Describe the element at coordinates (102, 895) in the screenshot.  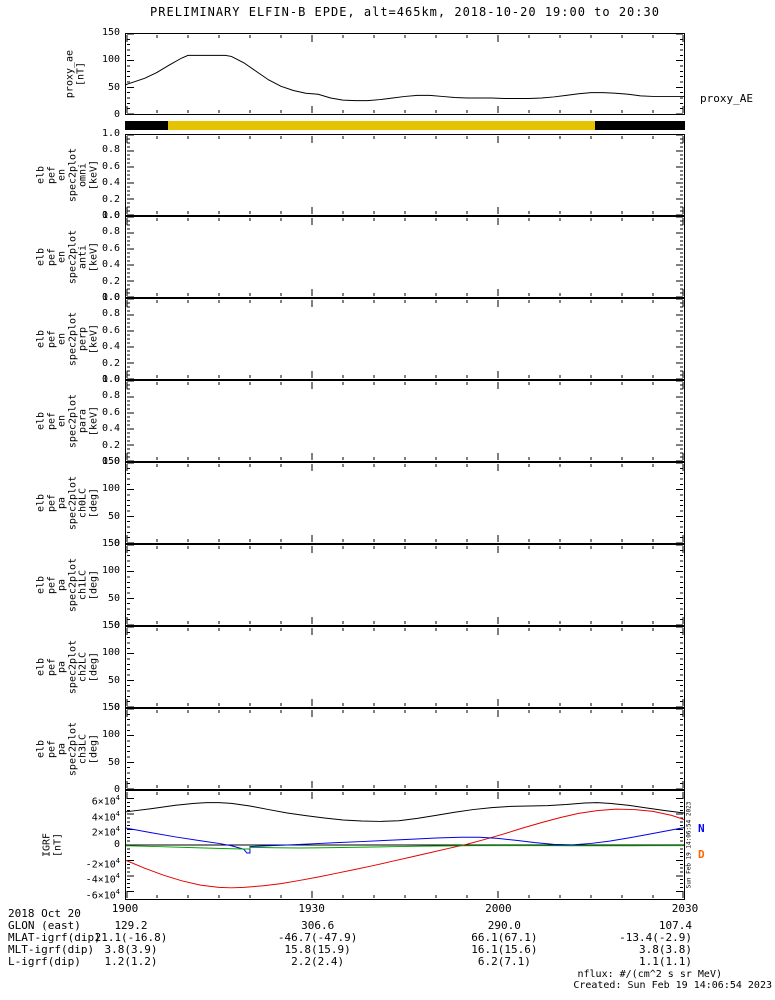
I see `y-tick-label: -6×10⁴` at that location.